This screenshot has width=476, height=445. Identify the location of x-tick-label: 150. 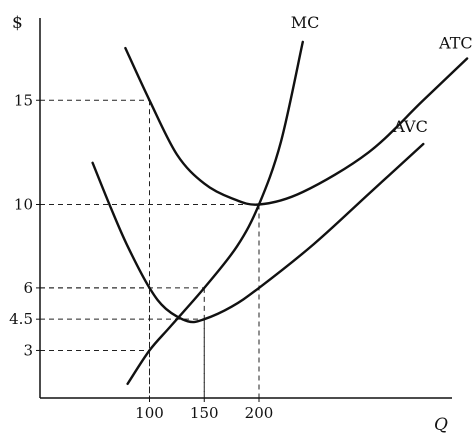
(204, 413).